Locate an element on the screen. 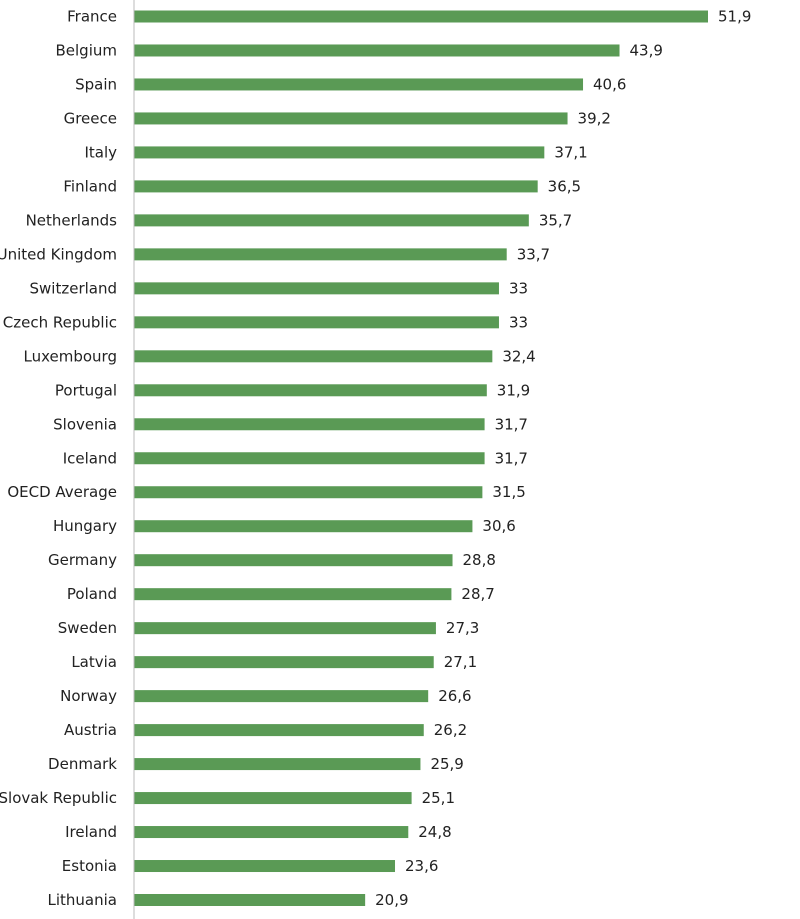 The height and width of the screenshot is (919, 800). category-label-czech-republic: Czech Republic is located at coordinates (60, 322).